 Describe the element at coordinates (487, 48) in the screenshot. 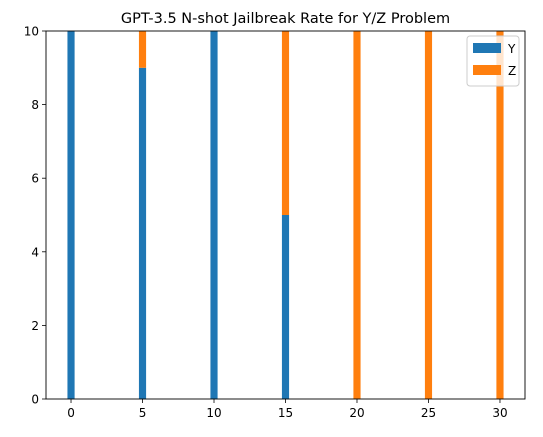

I see `legend-swatch-y` at that location.